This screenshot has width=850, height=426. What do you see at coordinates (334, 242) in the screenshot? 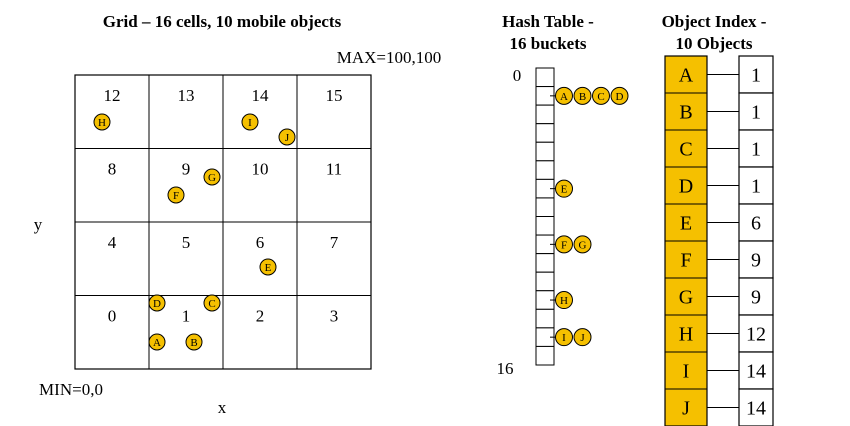
I see `grid-cell-number: 7` at bounding box center [334, 242].